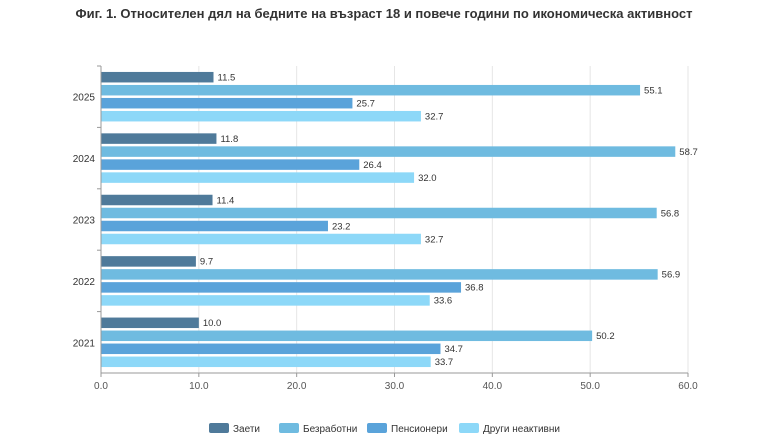 The width and height of the screenshot is (768, 443). What do you see at coordinates (84, 221) in the screenshot?
I see `category-label: 2023` at bounding box center [84, 221].